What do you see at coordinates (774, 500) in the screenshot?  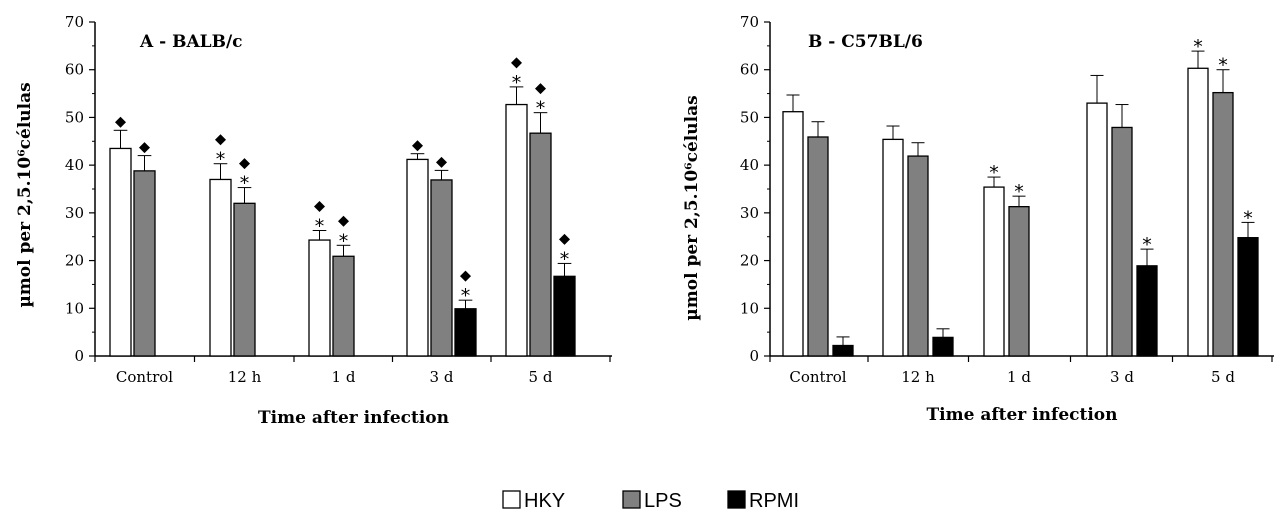 I see `legend-label: RPMI` at bounding box center [774, 500].